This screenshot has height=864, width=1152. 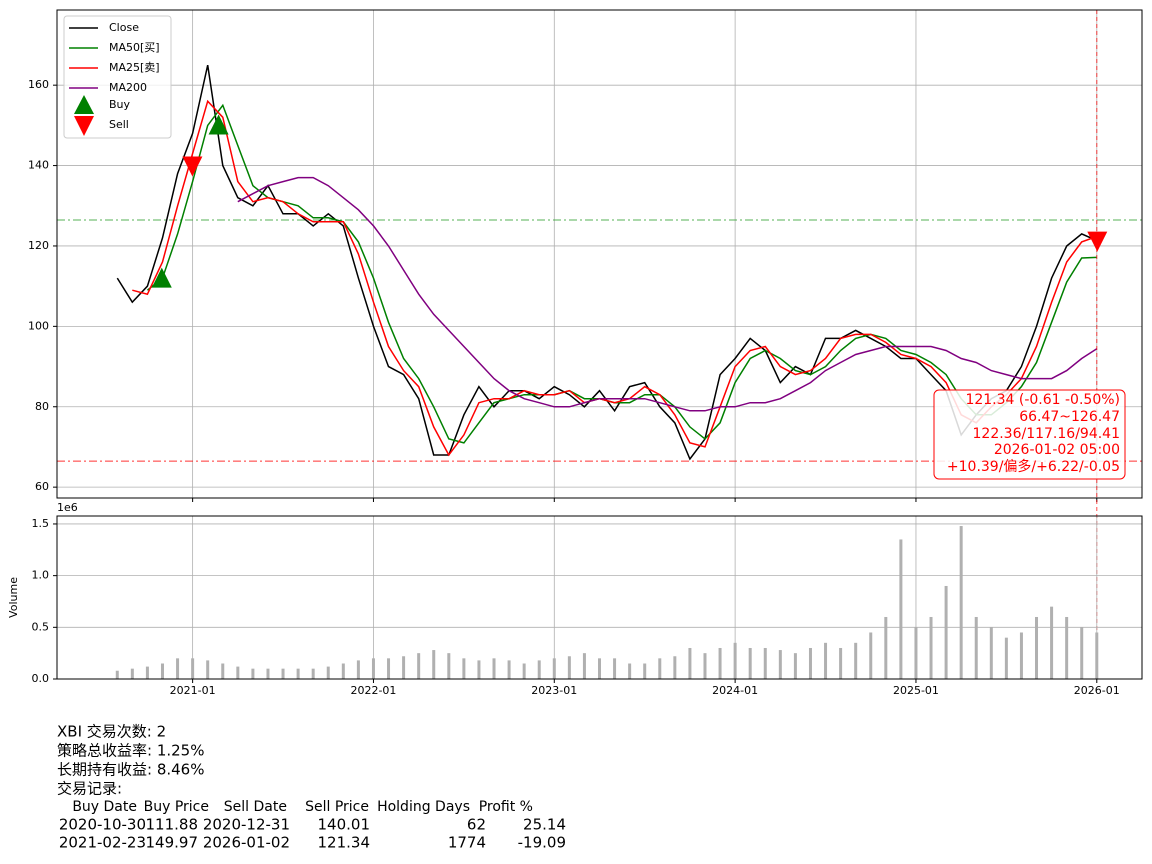 I want to click on table-header: Profit %, so click(x=506, y=807).